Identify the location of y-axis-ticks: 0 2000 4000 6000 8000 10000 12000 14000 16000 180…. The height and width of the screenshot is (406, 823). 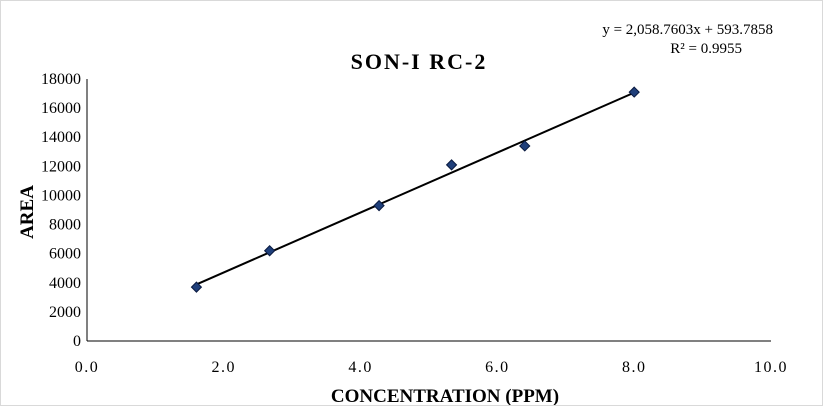
(61, 210).